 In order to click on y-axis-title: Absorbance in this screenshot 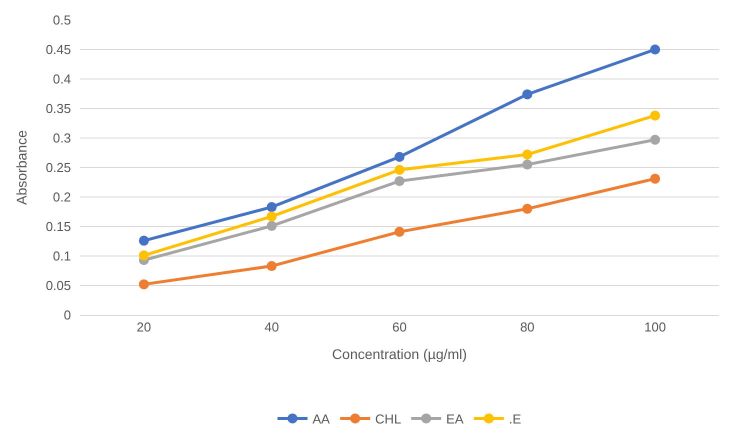, I will do `click(21, 167)`.